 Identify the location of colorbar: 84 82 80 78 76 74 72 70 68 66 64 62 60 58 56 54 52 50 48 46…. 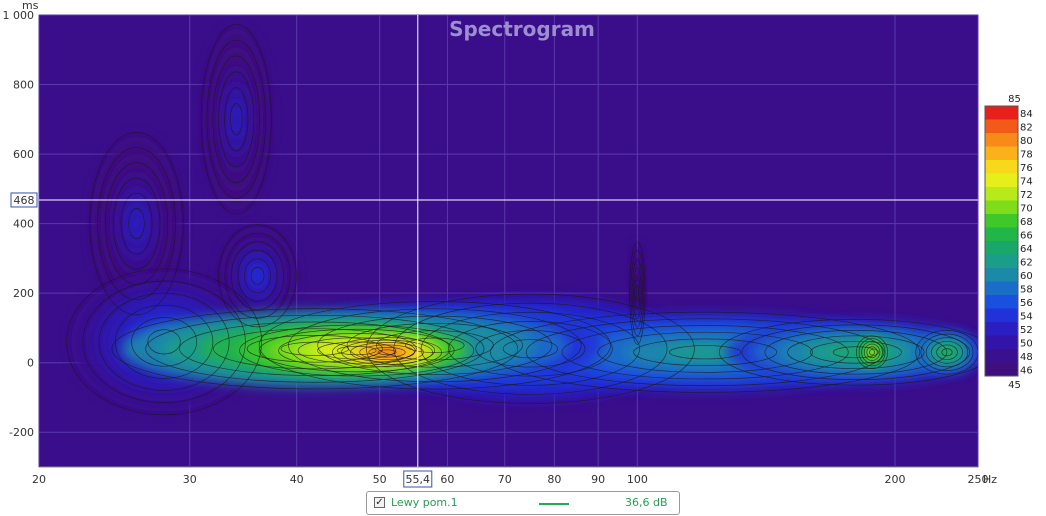
(1008, 242).